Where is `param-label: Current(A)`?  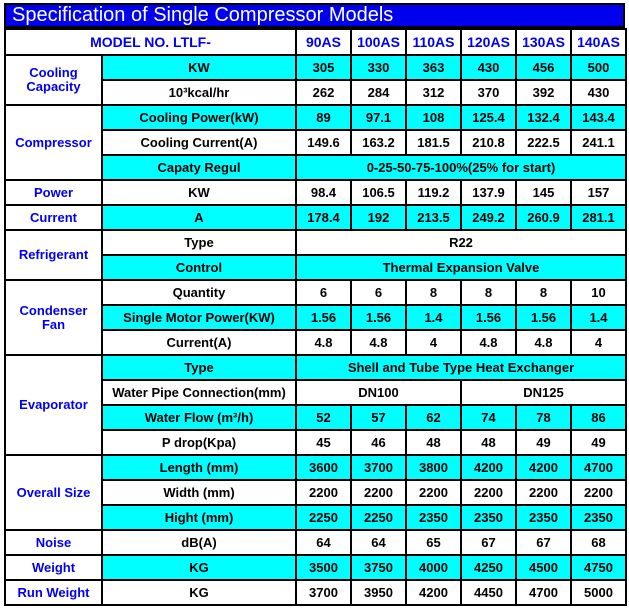 param-label: Current(A) is located at coordinates (199, 342).